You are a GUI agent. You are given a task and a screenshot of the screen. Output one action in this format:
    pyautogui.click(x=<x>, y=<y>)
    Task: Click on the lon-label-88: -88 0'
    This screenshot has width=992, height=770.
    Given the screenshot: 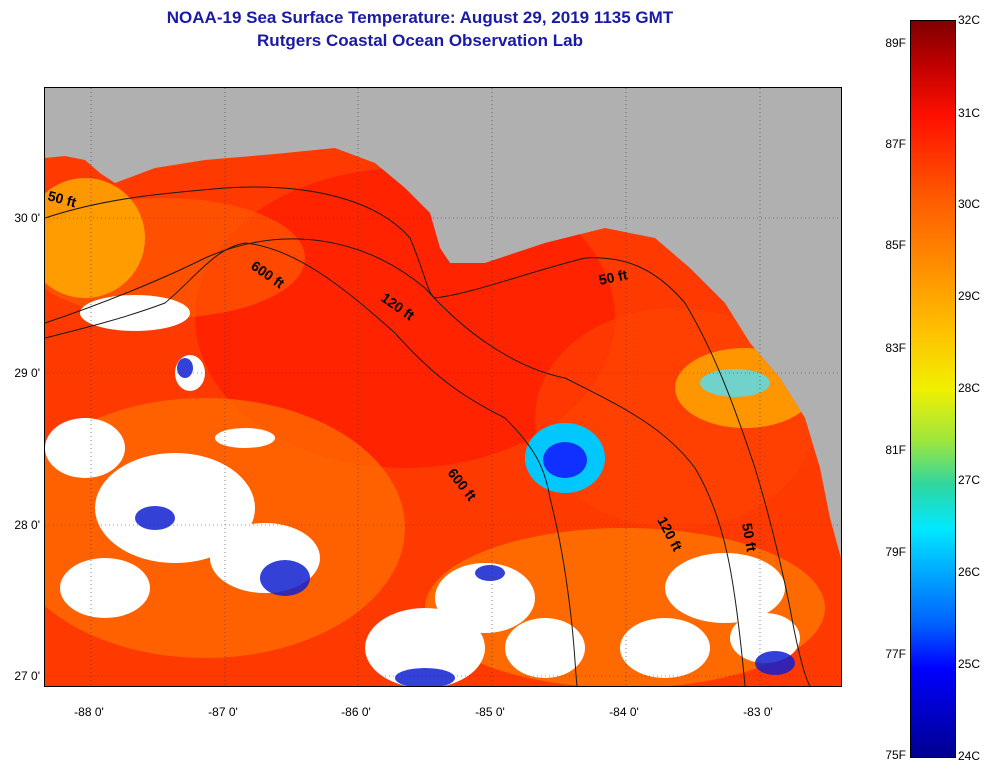 What is the action you would take?
    pyautogui.click(x=89, y=712)
    